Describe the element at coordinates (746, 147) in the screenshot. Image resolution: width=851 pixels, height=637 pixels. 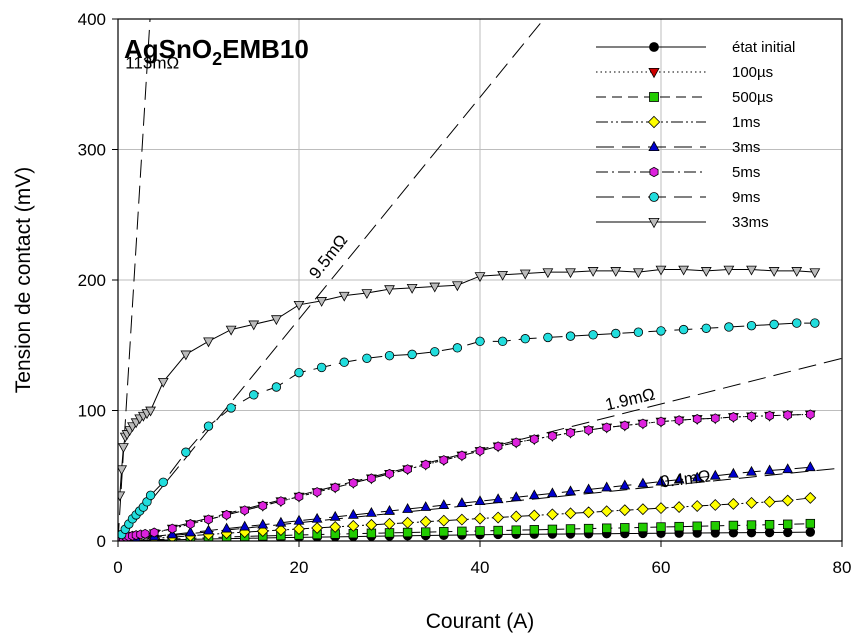
I see `legend-label: 3ms` at that location.